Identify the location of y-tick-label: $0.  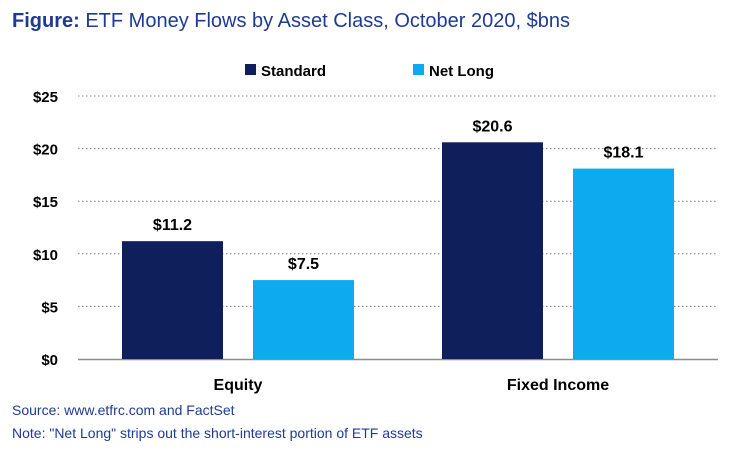
(49, 360).